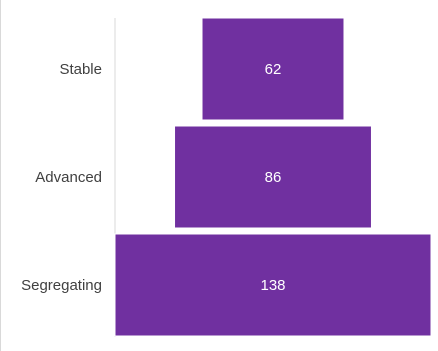 The height and width of the screenshot is (351, 438). I want to click on data-label-advanced: 86, so click(273, 177).